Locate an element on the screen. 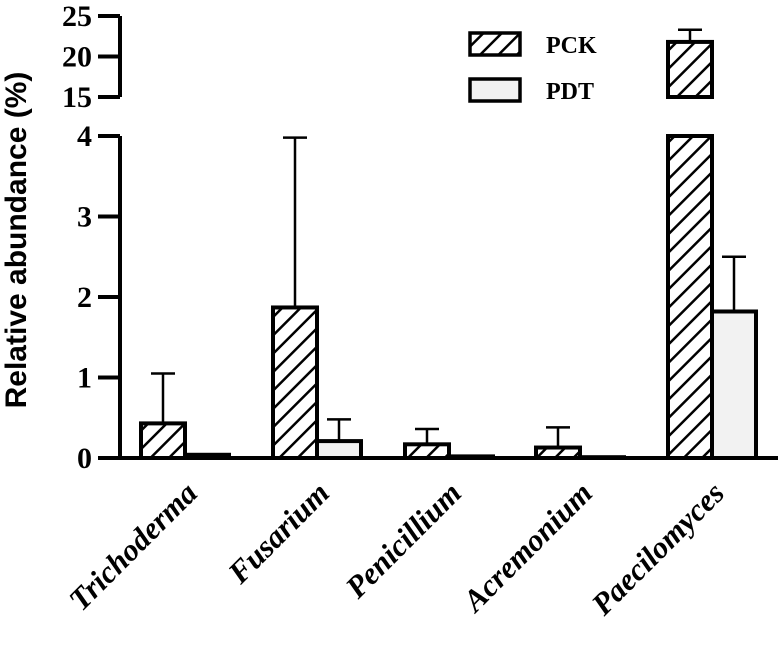  legend-swatch-pdt is located at coordinates (495, 90).